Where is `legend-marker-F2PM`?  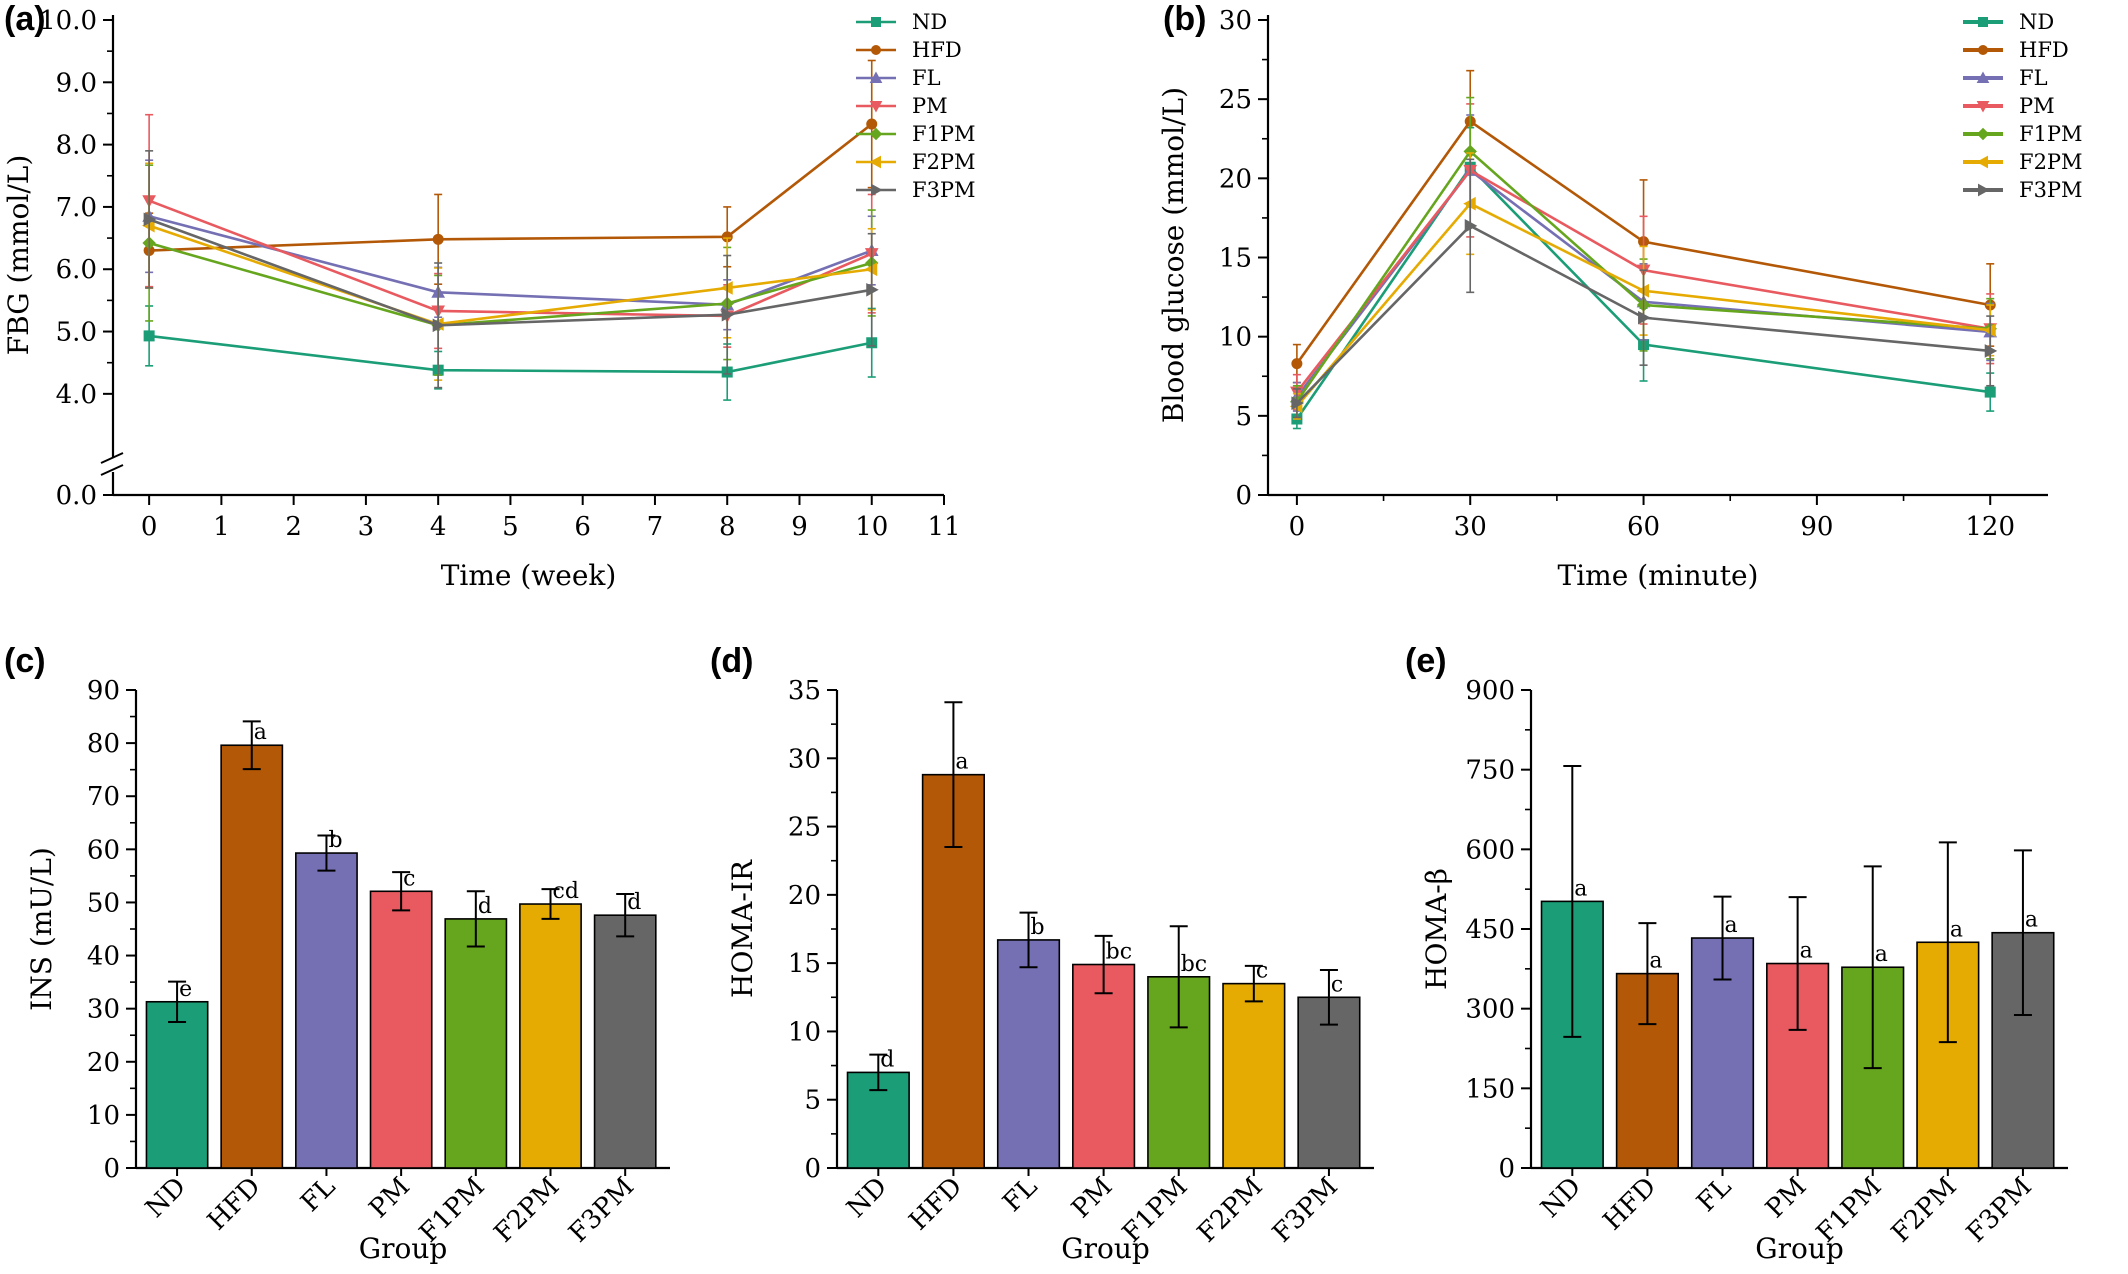
legend-marker-F2PM is located at coordinates (875, 162).